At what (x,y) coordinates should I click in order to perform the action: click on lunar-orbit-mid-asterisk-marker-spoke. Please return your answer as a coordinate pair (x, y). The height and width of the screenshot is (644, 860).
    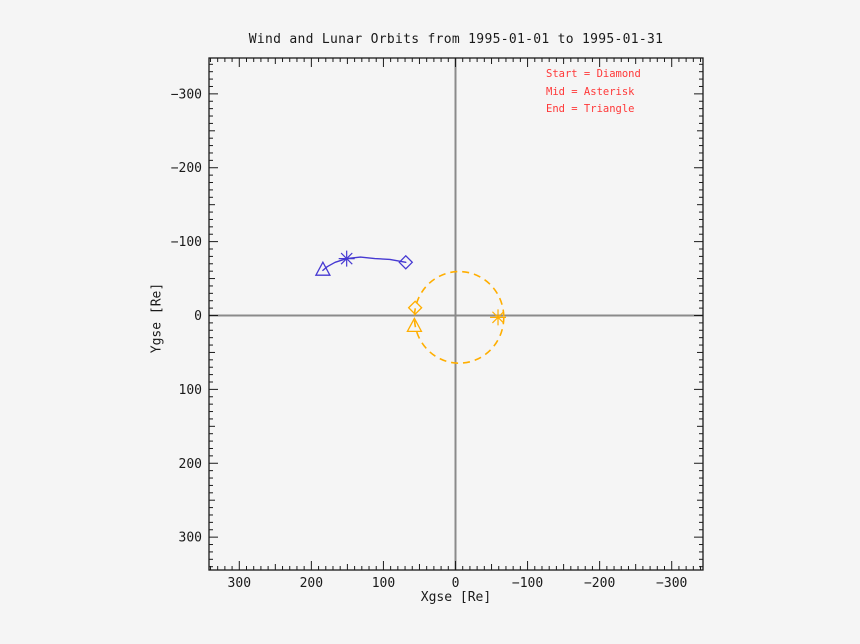
    Looking at the image, I should click on (498, 317).